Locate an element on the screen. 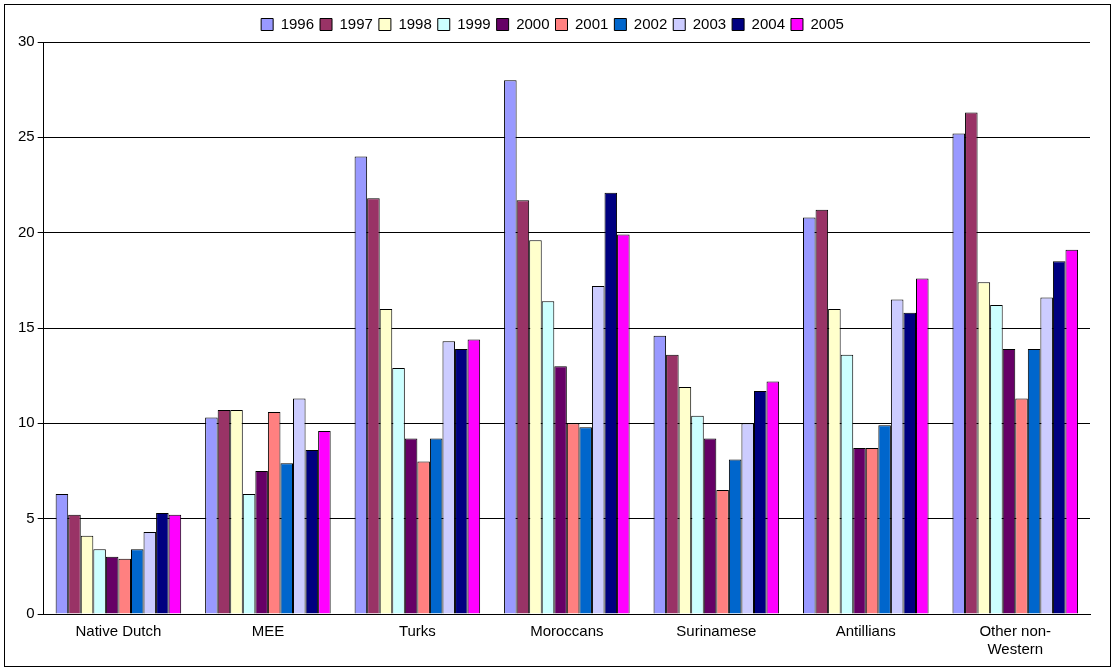  x-tick-label: Turks is located at coordinates (417, 631).